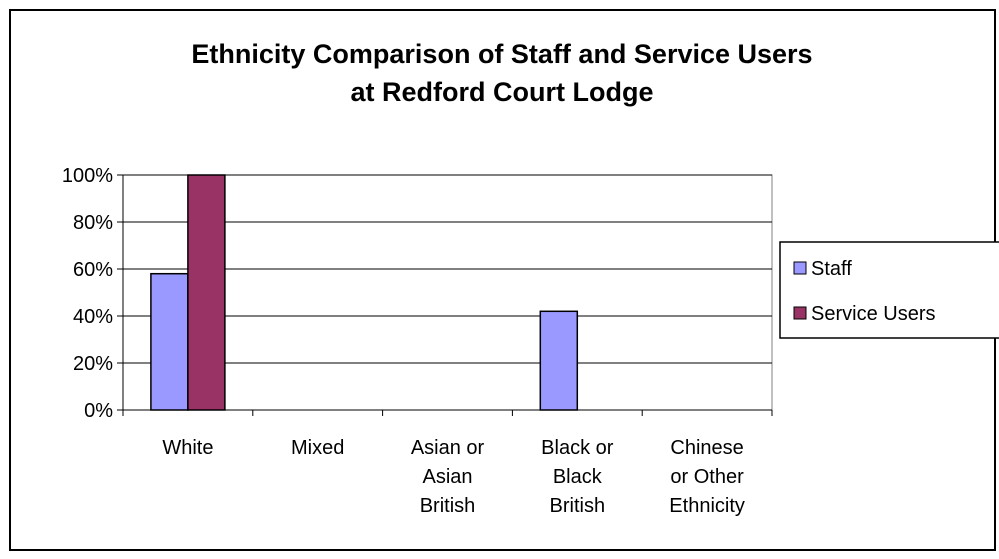 The height and width of the screenshot is (559, 999). Describe the element at coordinates (831, 269) in the screenshot. I see `legend-label: Staff` at that location.